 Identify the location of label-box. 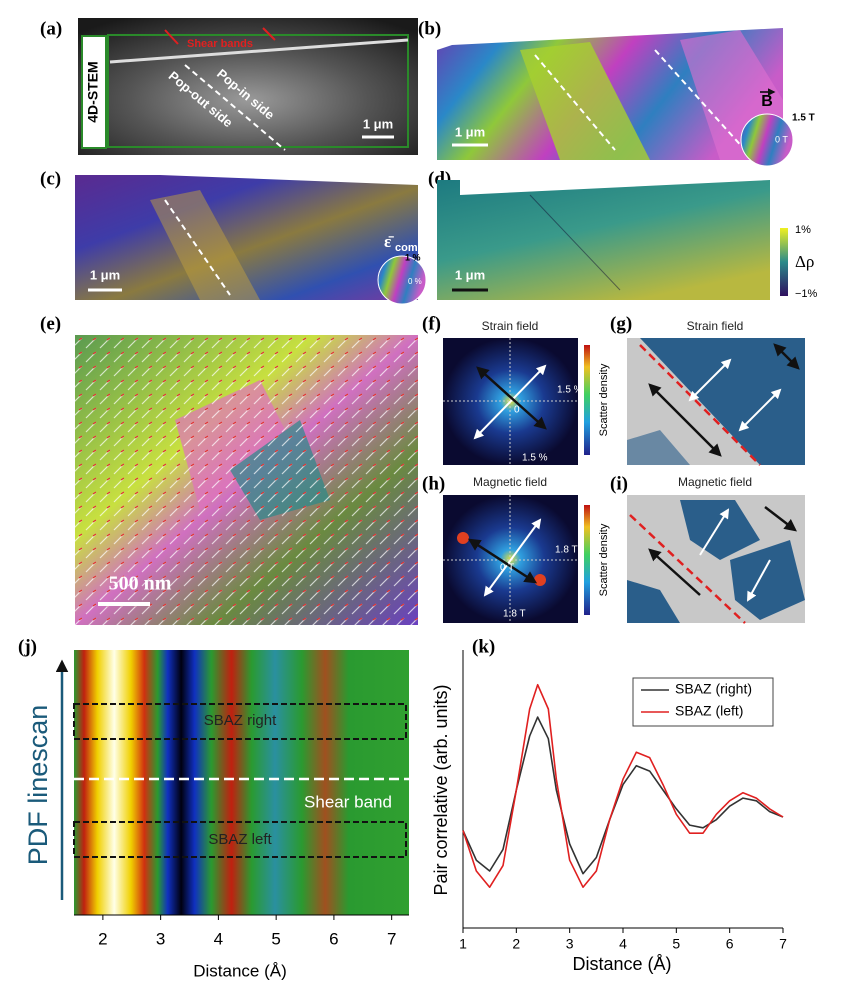
(94, 92).